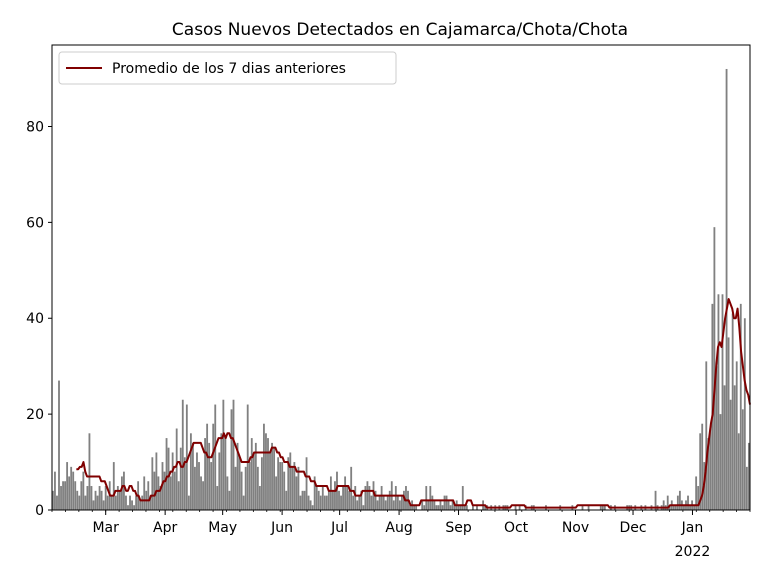 The width and height of the screenshot is (768, 576). I want to click on x-tick-label: Jun, so click(281, 528).